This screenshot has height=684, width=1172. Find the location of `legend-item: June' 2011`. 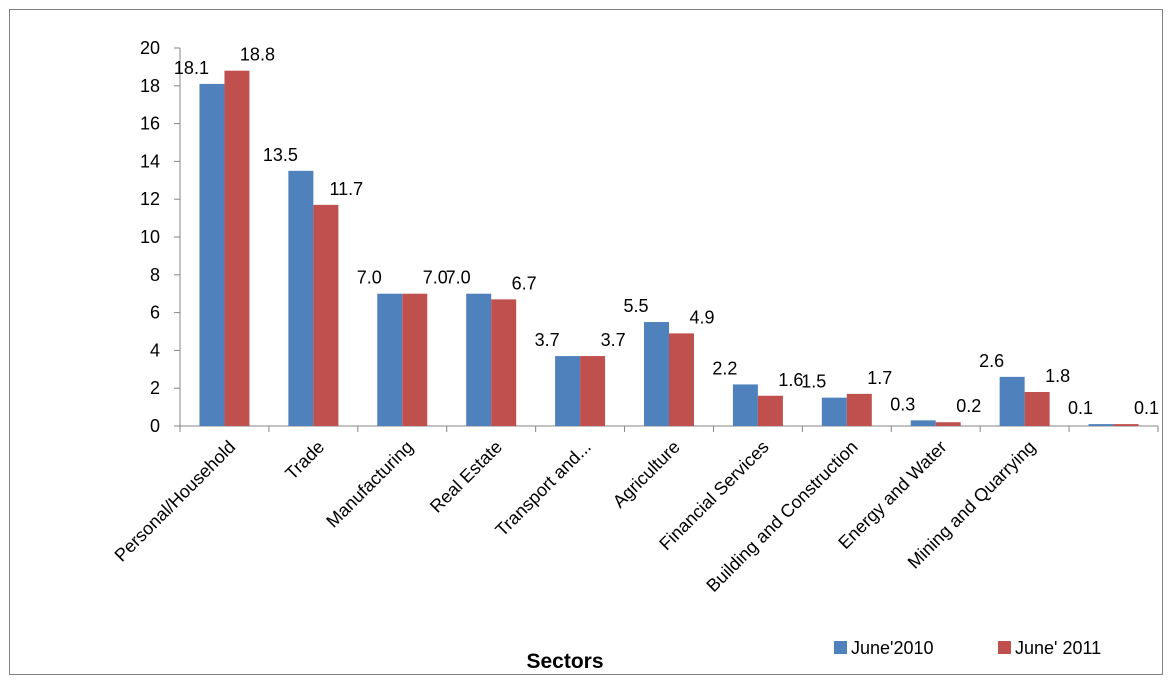

legend-item: June' 2011 is located at coordinates (1049, 648).